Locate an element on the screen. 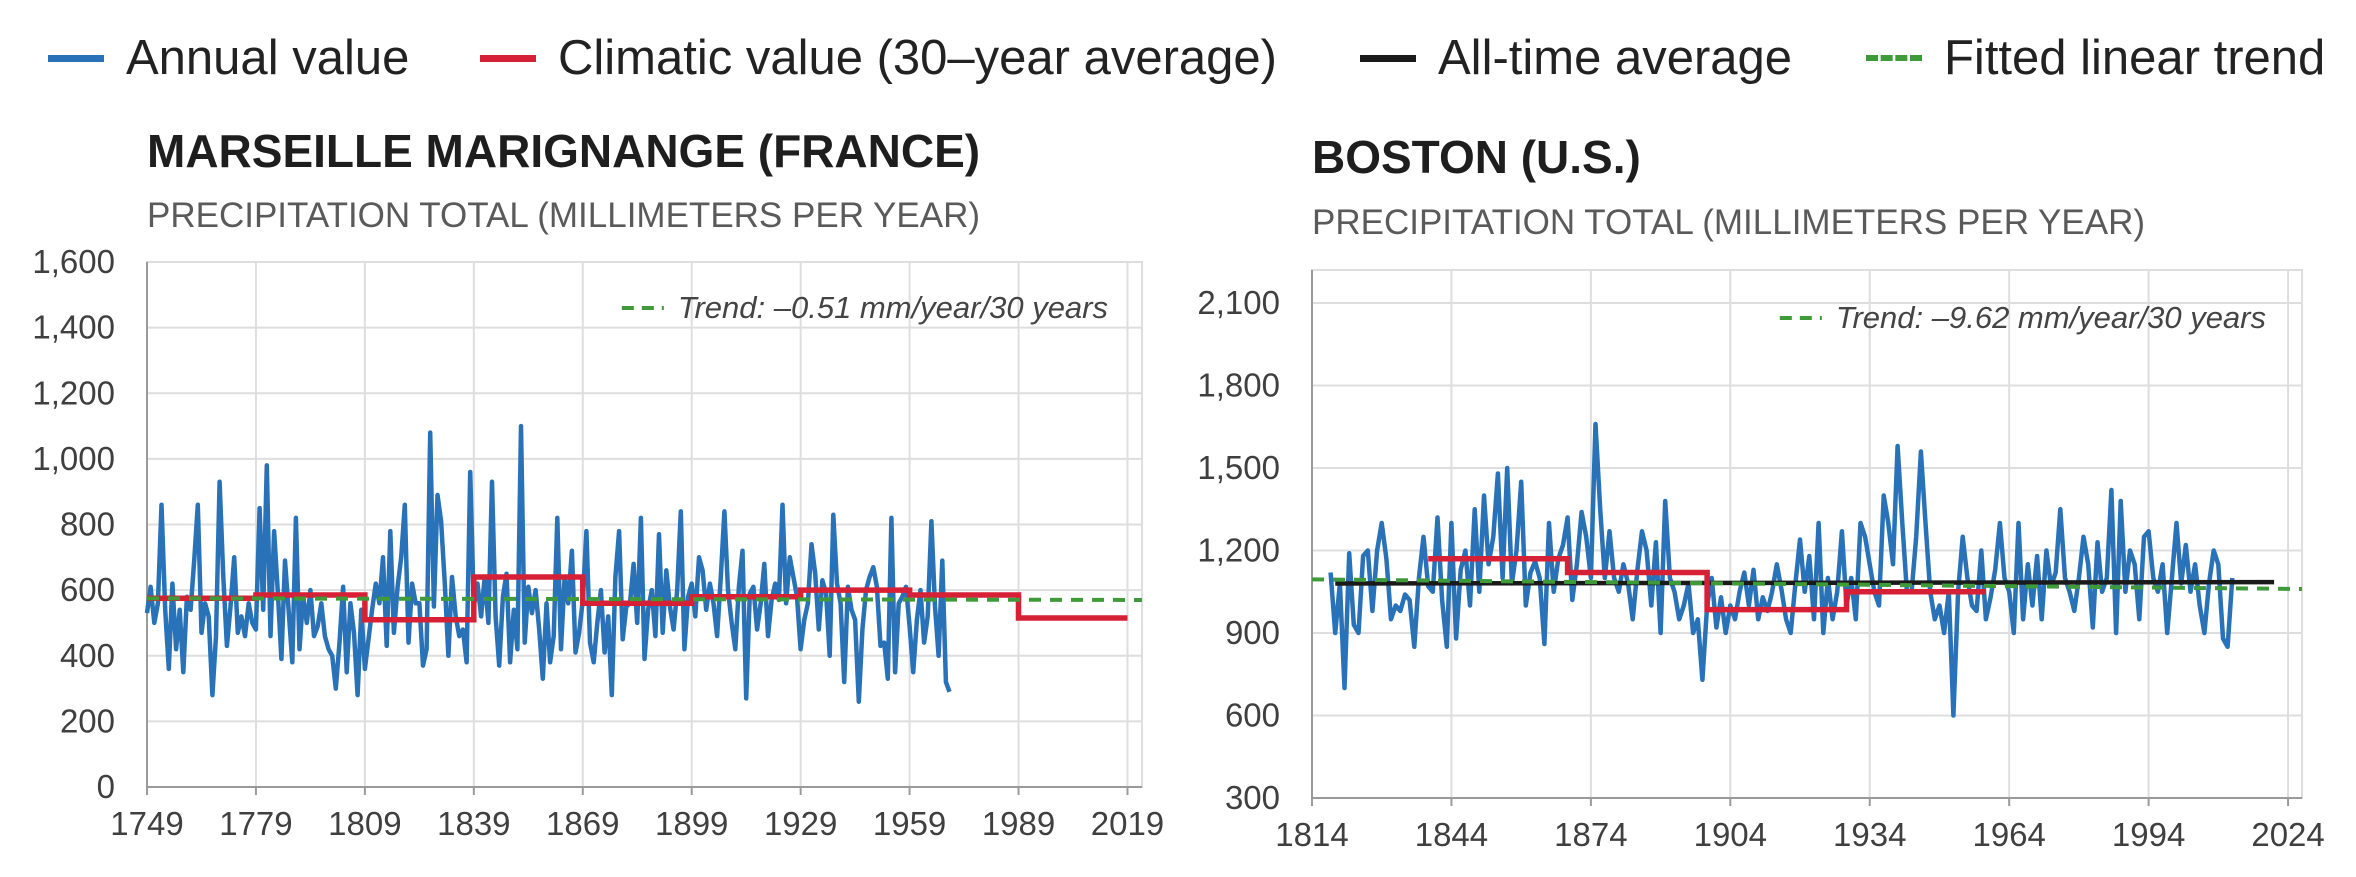 The height and width of the screenshot is (877, 2356). marseille-x-tick-label: 1929 is located at coordinates (800, 823).